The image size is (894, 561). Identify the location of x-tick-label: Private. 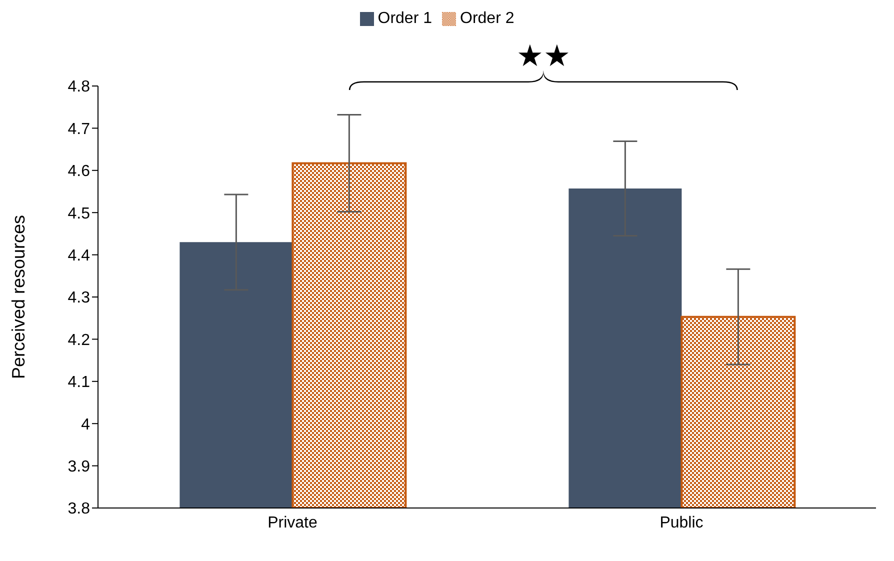
(293, 523).